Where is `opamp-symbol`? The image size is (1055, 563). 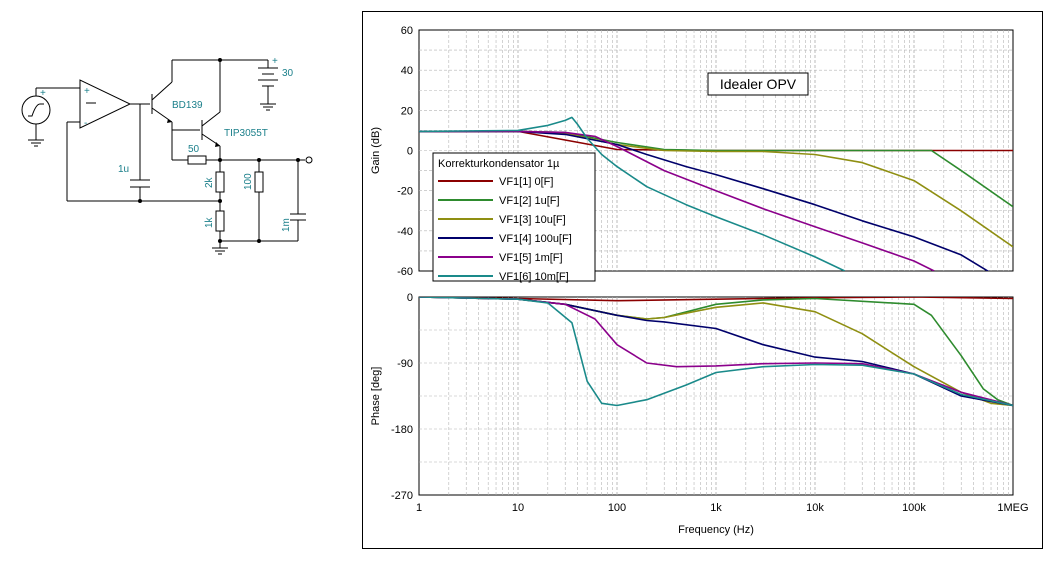 opamp-symbol is located at coordinates (105, 104).